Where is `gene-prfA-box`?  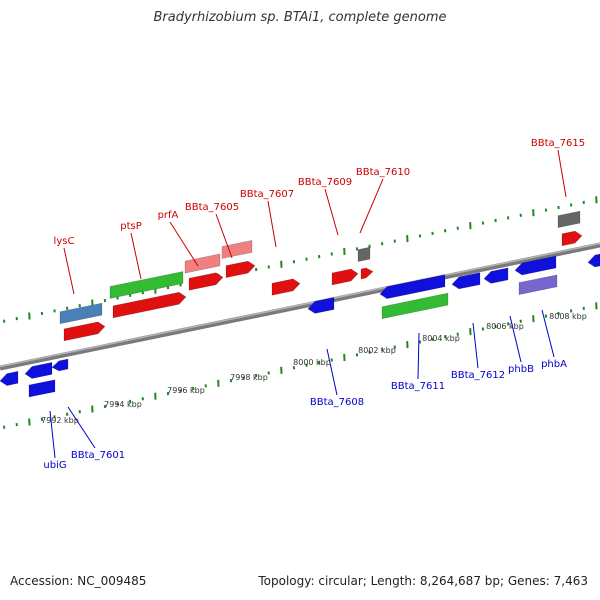 gene-prfA-box is located at coordinates (202, 263).